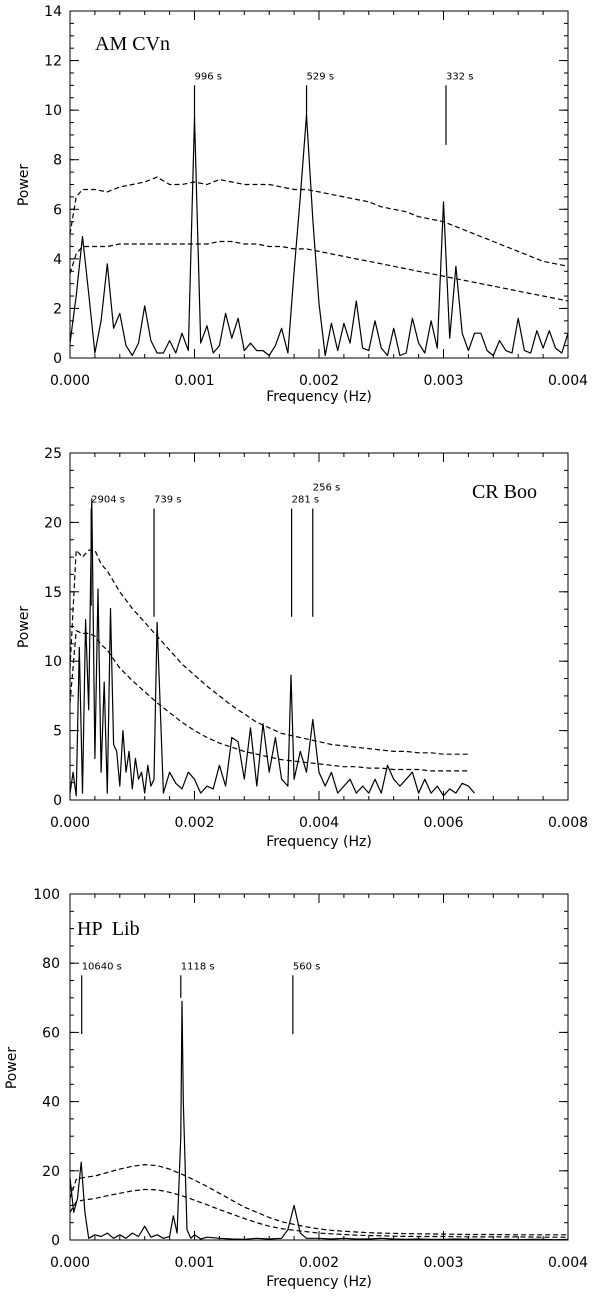 This screenshot has width=593, height=1298. What do you see at coordinates (51, 1033) in the screenshot?
I see `y-tick-label: 60` at bounding box center [51, 1033].